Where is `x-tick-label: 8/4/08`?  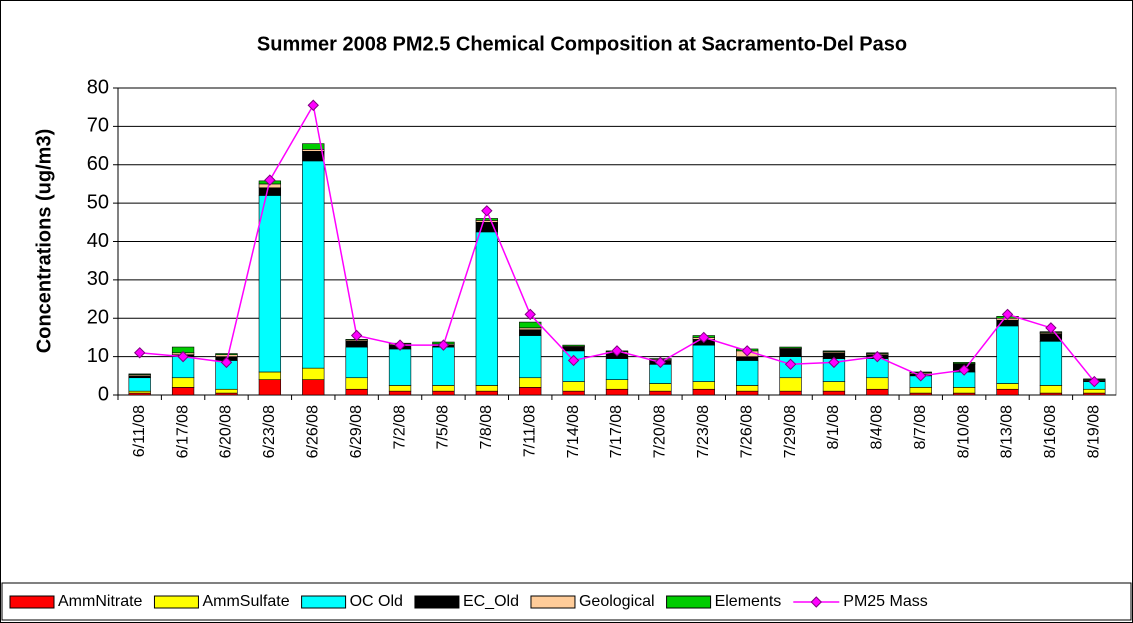 x-tick-label: 8/4/08 is located at coordinates (877, 427).